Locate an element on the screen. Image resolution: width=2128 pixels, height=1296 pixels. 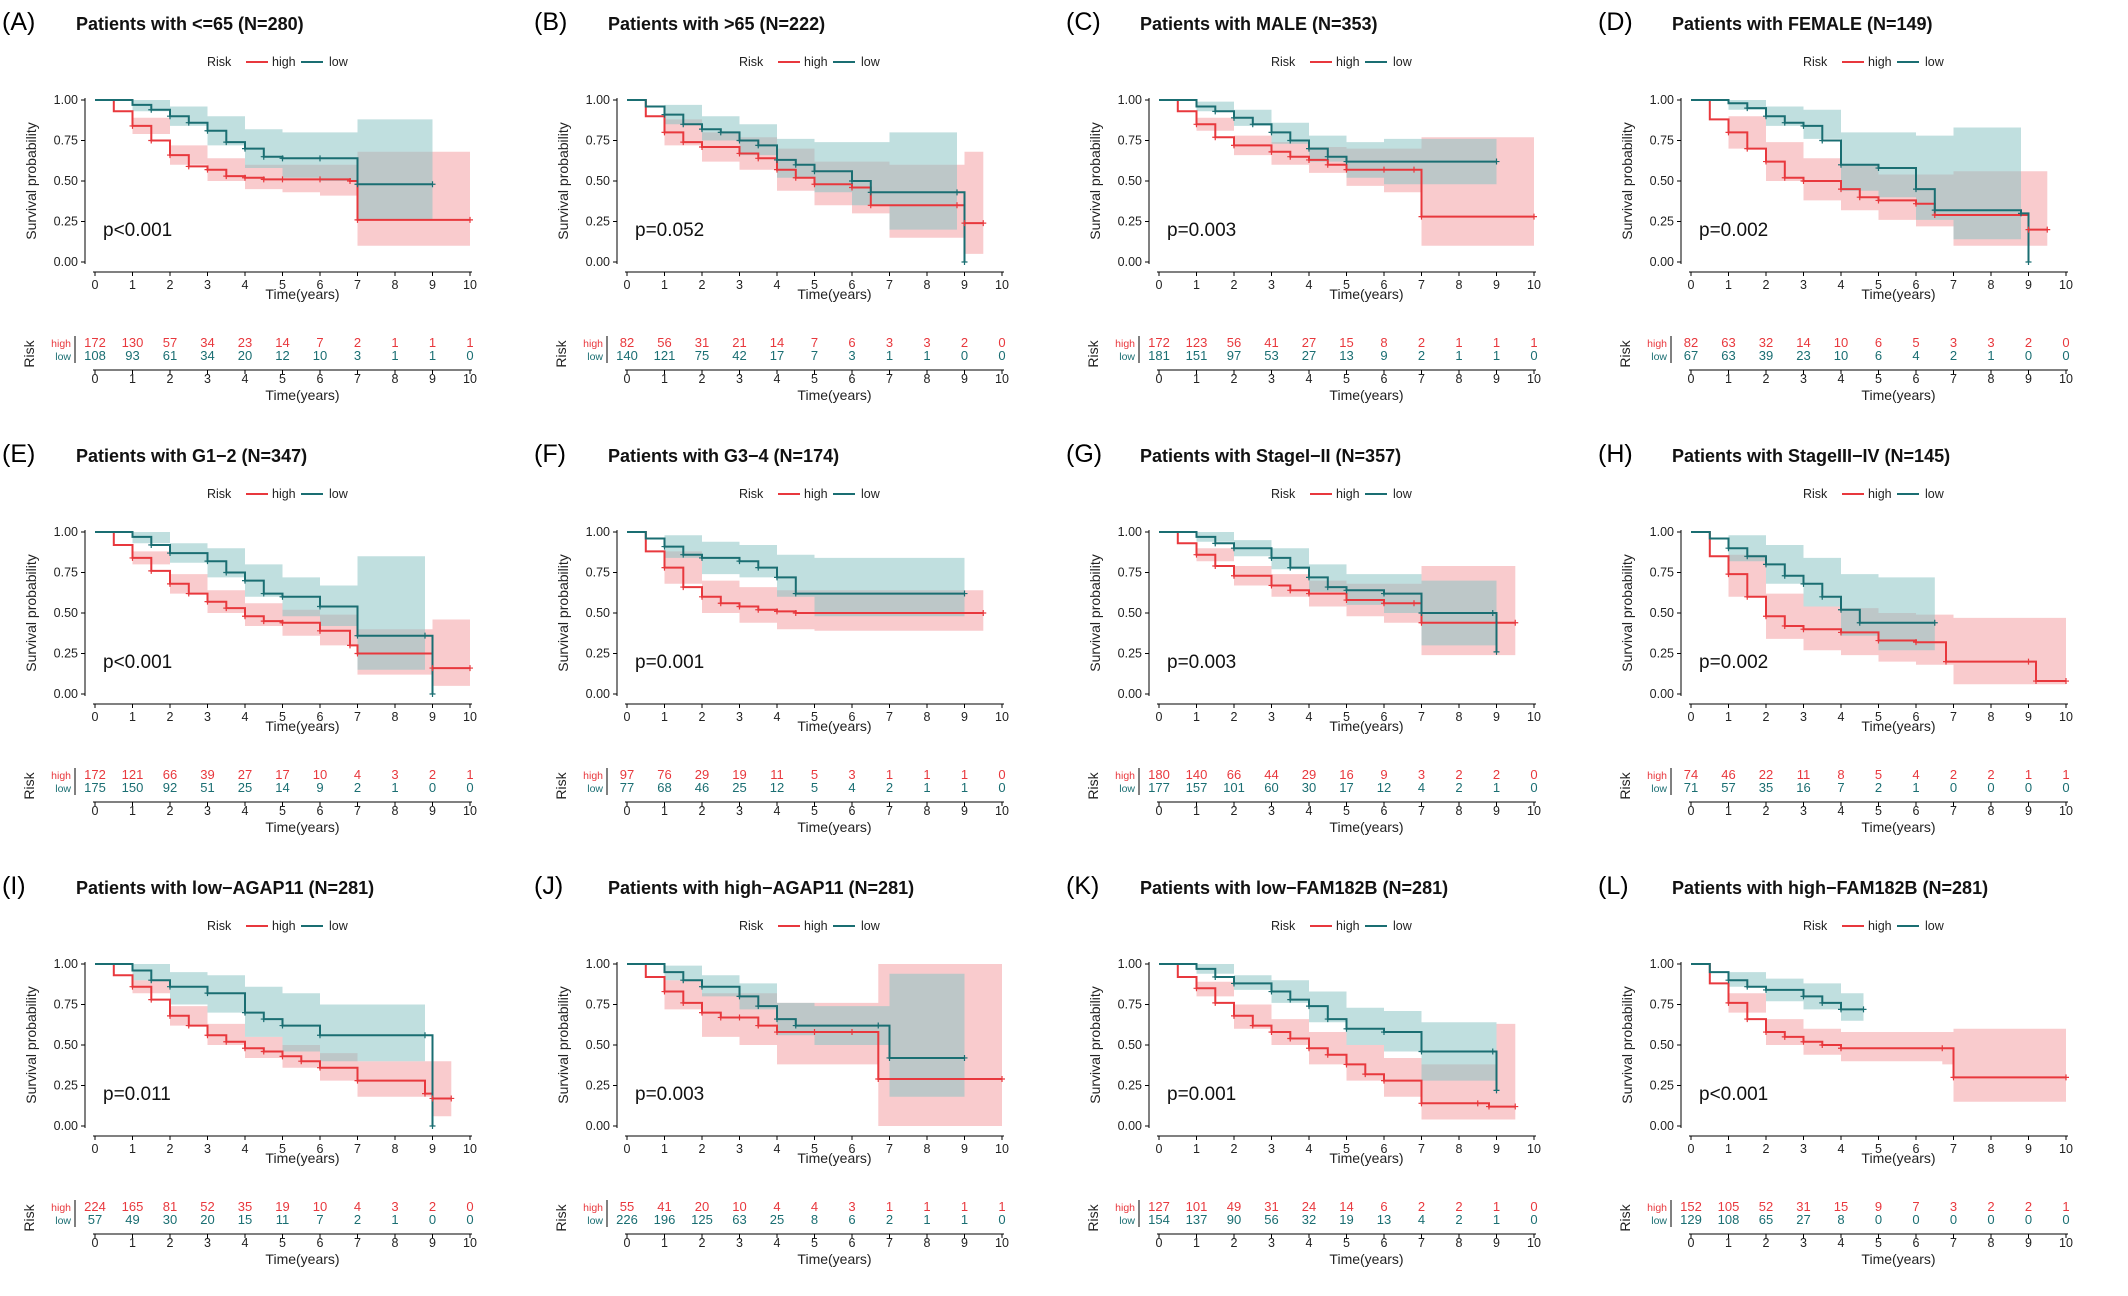
legend: Risk high low is located at coordinates (278, 494).